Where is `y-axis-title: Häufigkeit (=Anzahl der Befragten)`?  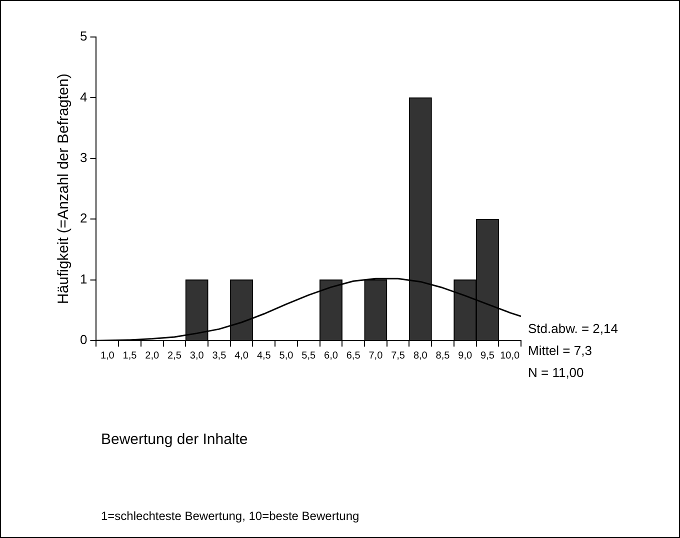 y-axis-title: Häufigkeit (=Anzahl der Befragten) is located at coordinates (63, 189).